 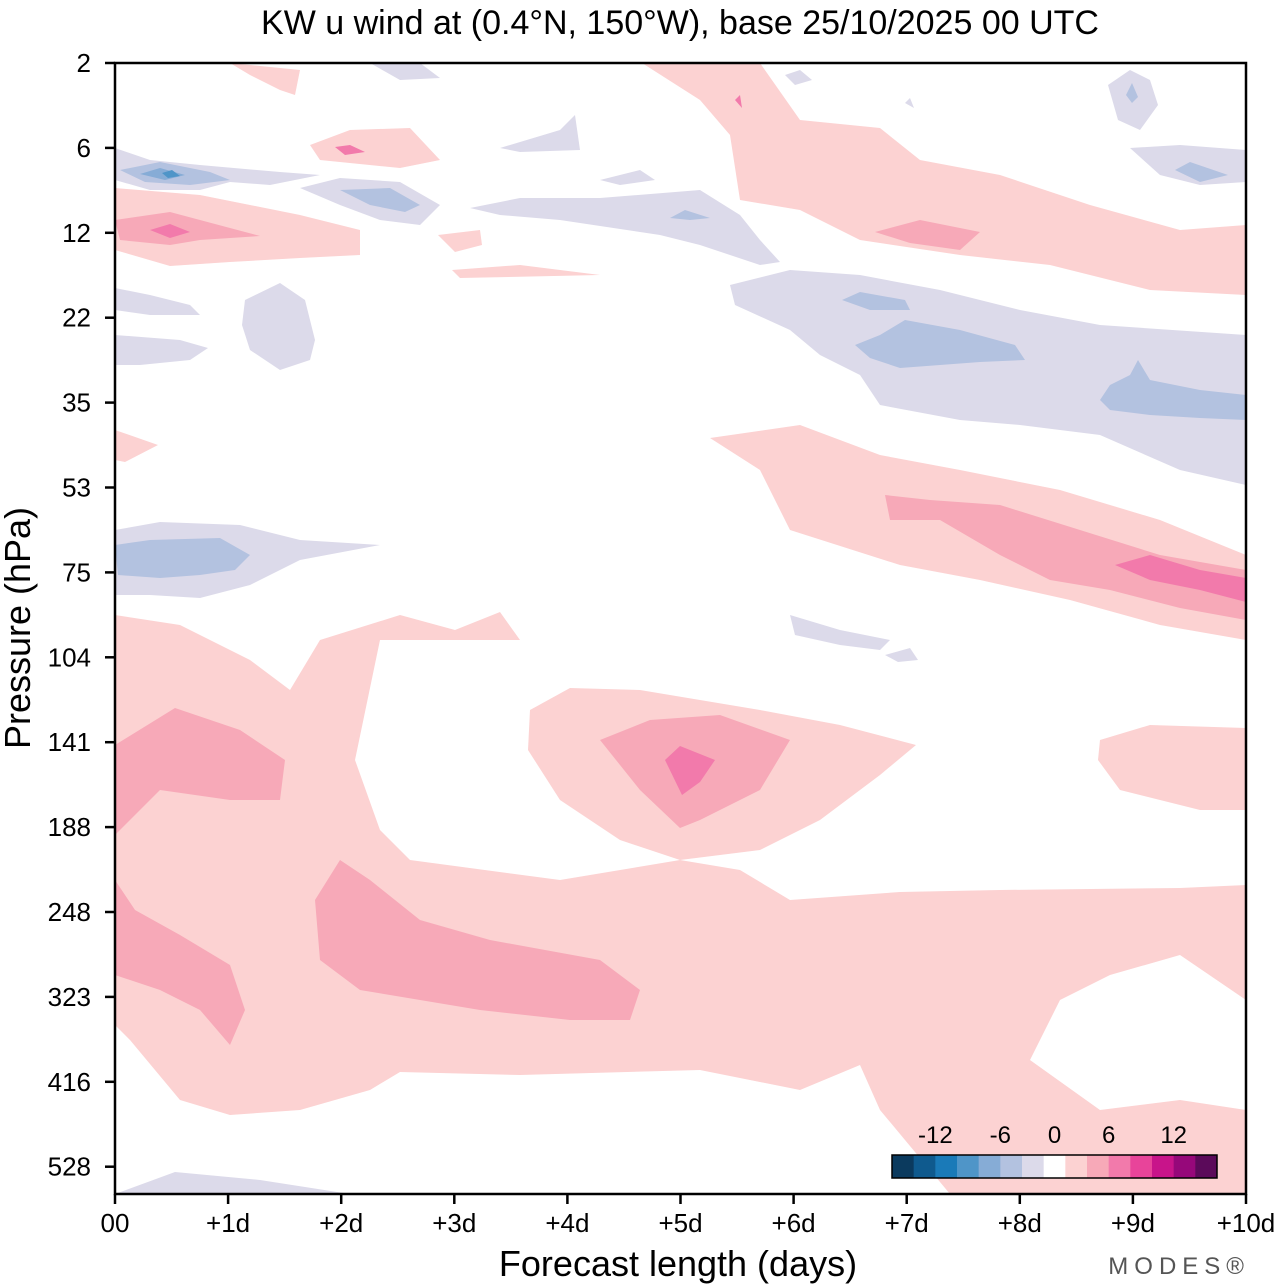 What do you see at coordinates (454, 1223) in the screenshot?
I see `x-tick-label: +3d` at bounding box center [454, 1223].